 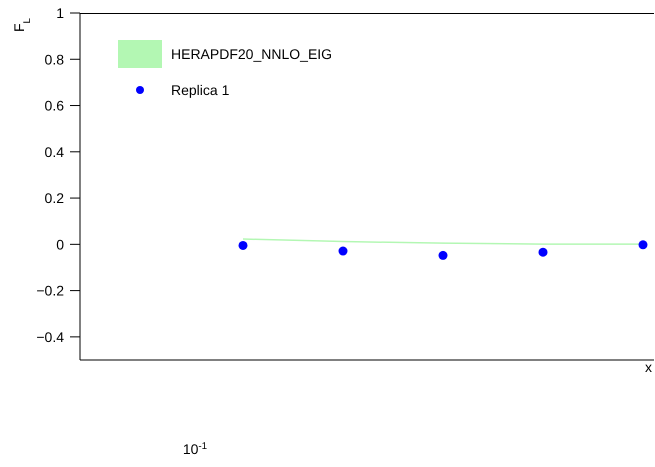 What do you see at coordinates (54, 59) in the screenshot?
I see `y-tick-label: 0.8` at bounding box center [54, 59].